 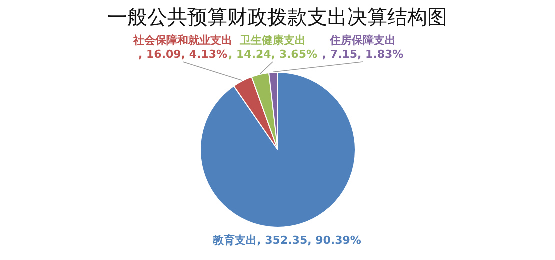 I want to click on data-label: , 16.09, 4.13%, so click(x=183, y=54).